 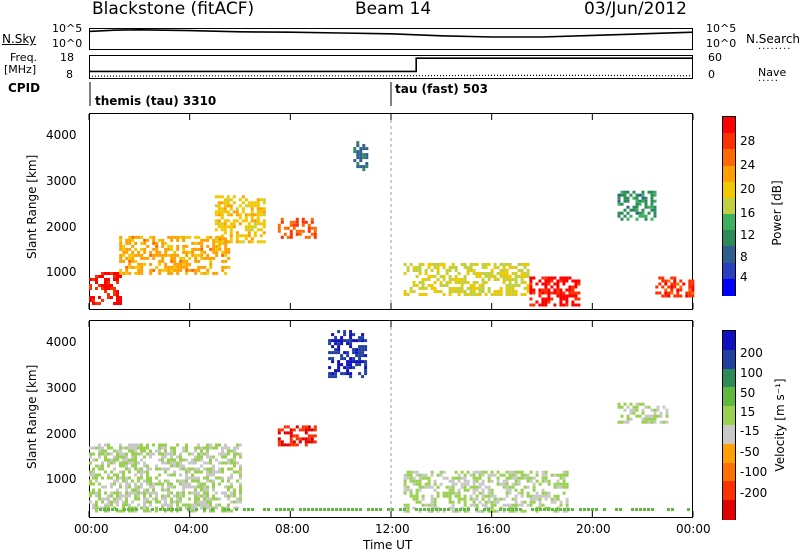 I want to click on velocity-cb-tick: -200, so click(x=754, y=493).